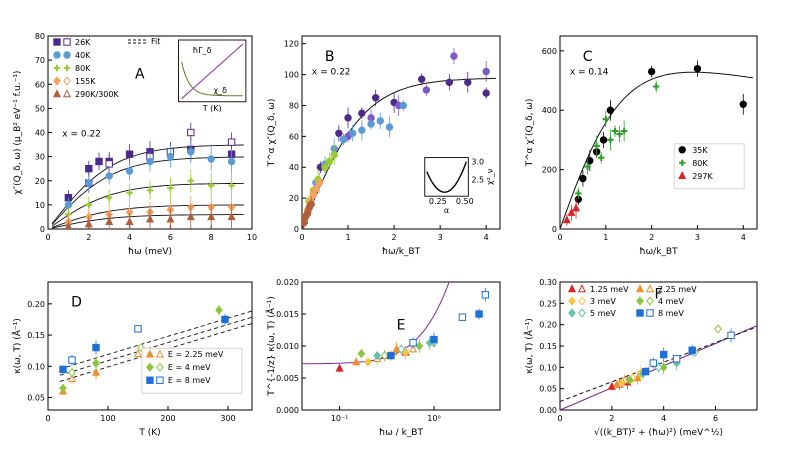  I want to click on panel-letter: E, so click(401, 325).